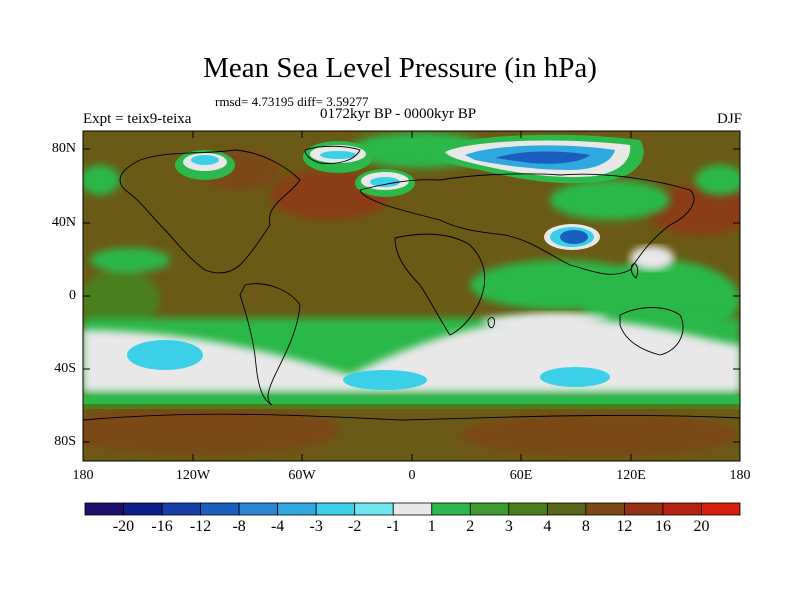 The width and height of the screenshot is (800, 600). What do you see at coordinates (547, 526) in the screenshot?
I see `colorbar-label: 4` at bounding box center [547, 526].